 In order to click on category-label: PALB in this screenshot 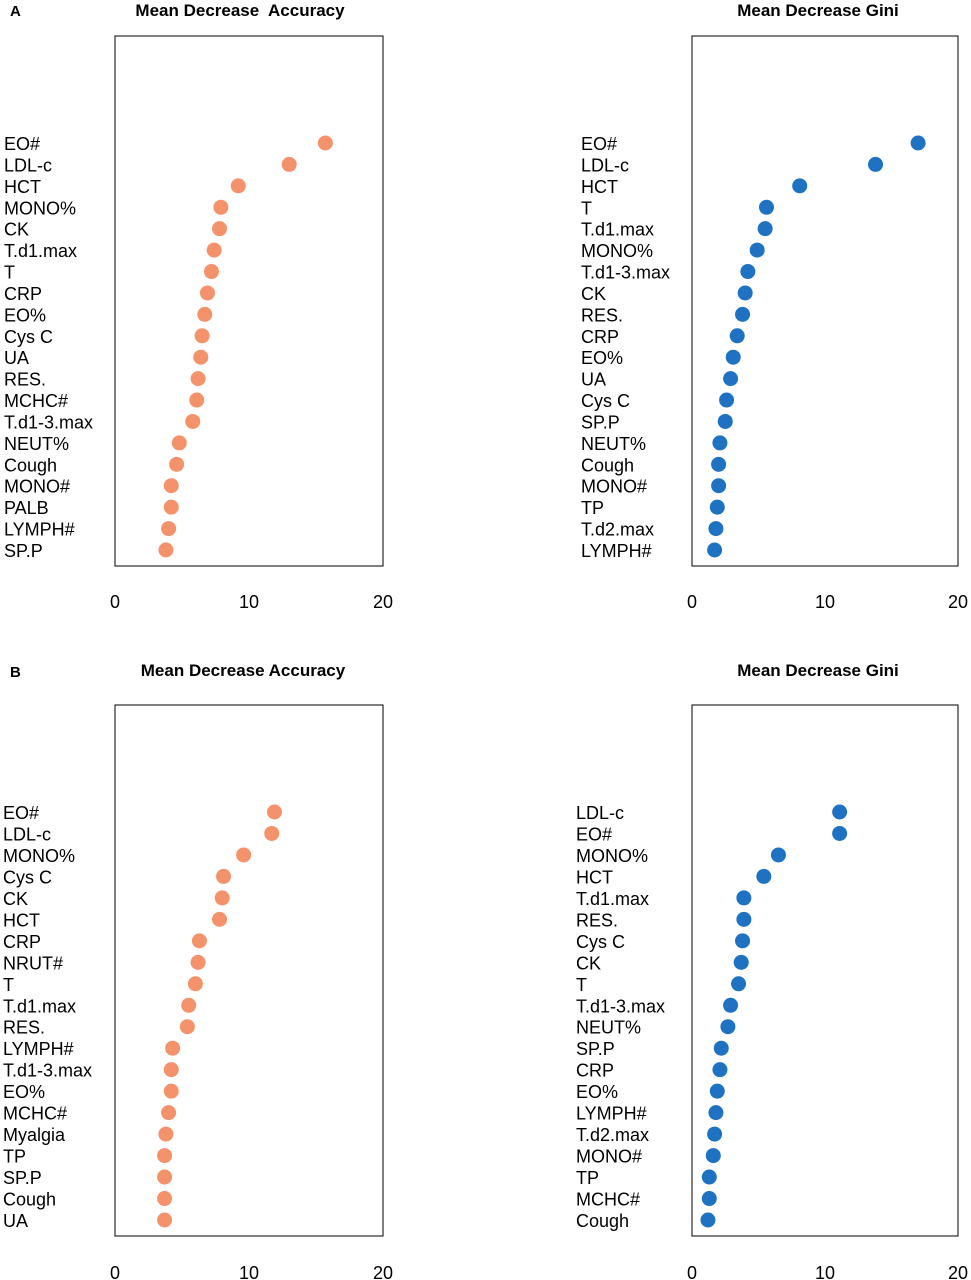, I will do `click(26, 508)`.